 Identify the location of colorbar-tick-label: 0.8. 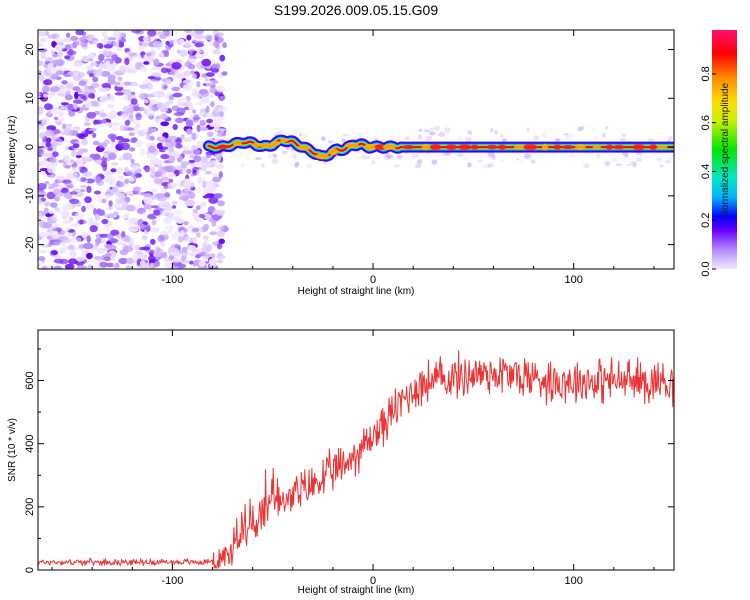
(706, 73).